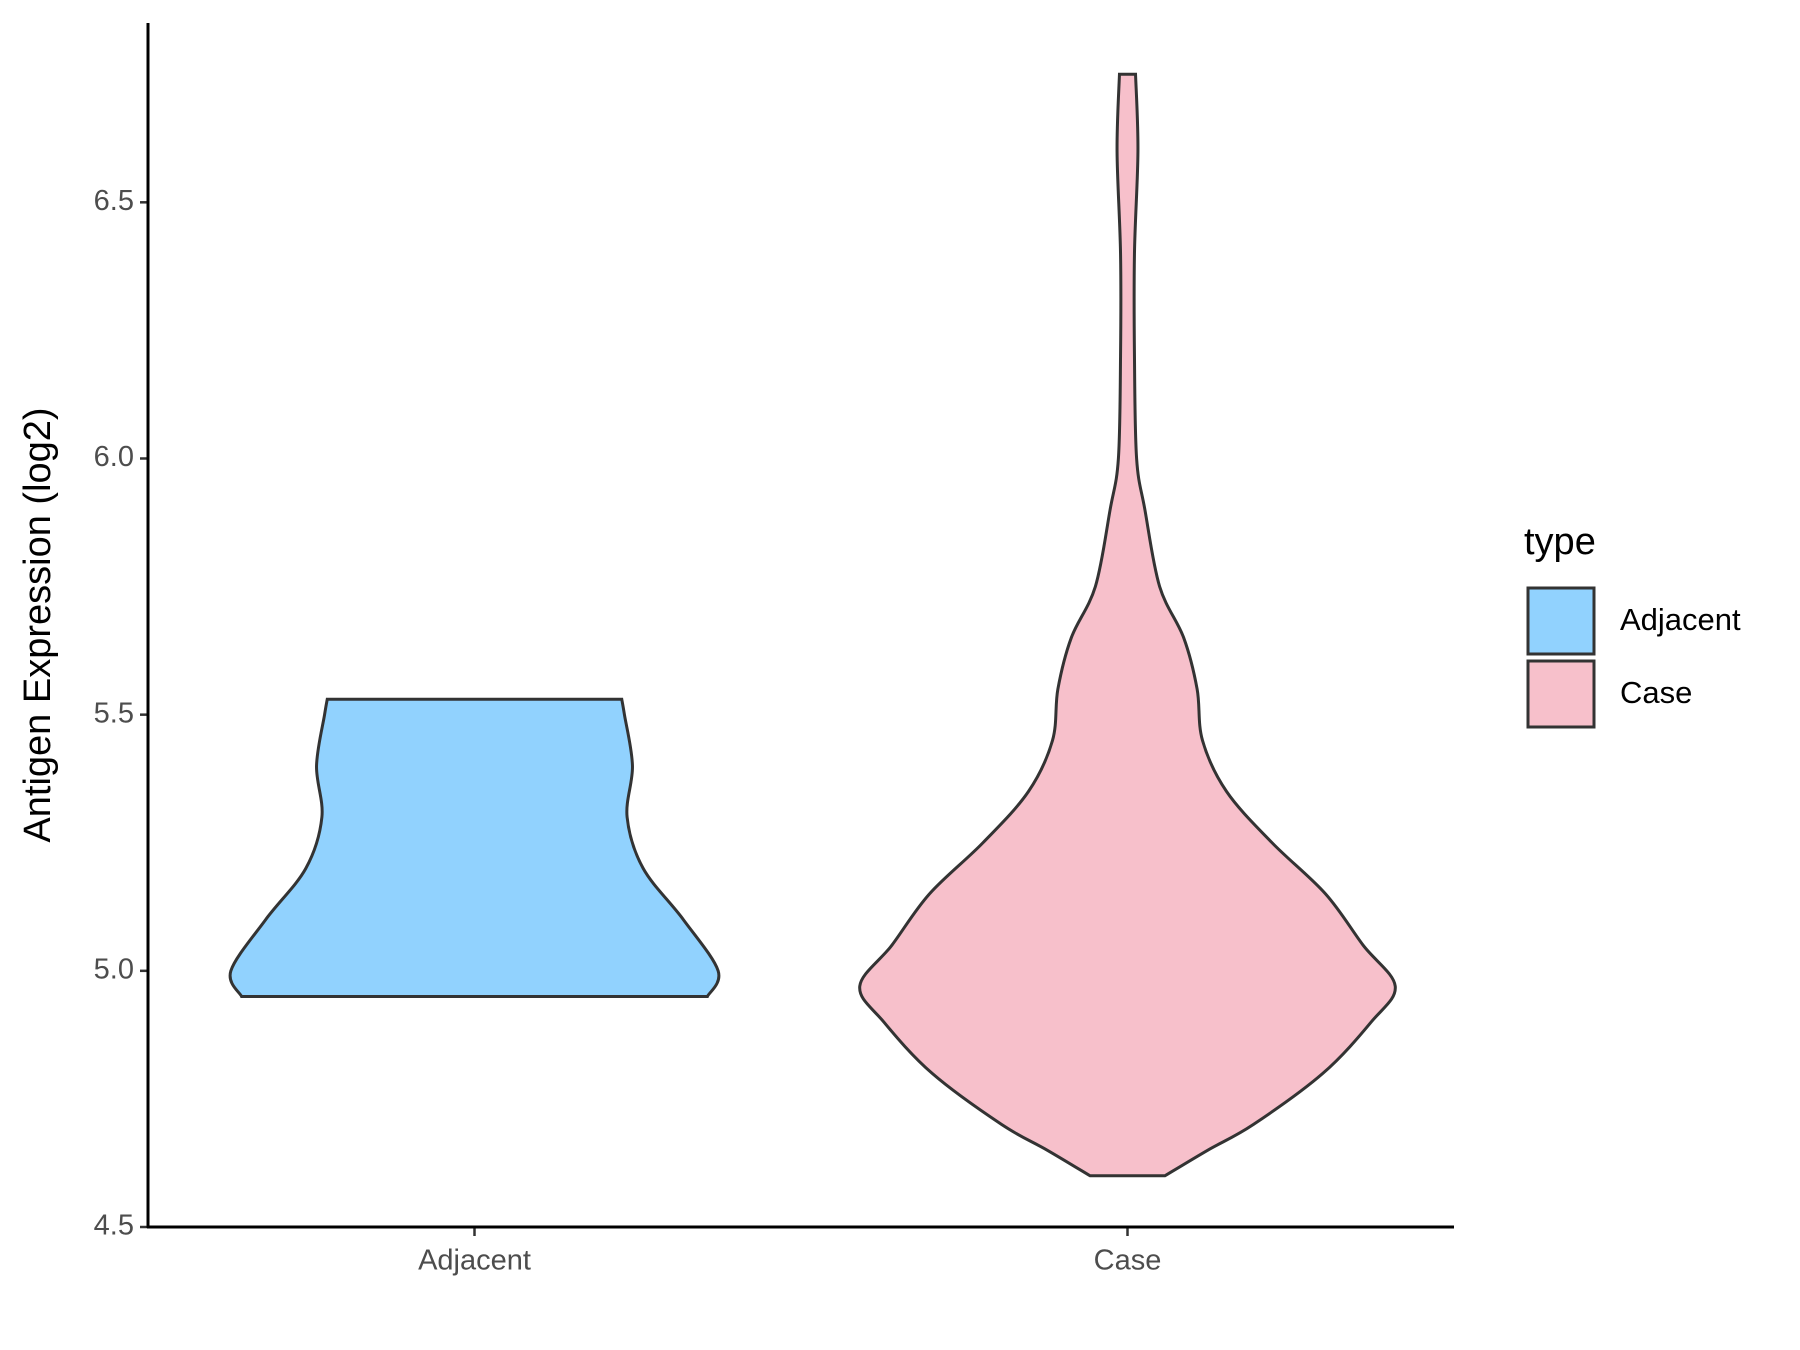  What do you see at coordinates (1680, 619) in the screenshot?
I see `legend-label: Adjacent` at bounding box center [1680, 619].